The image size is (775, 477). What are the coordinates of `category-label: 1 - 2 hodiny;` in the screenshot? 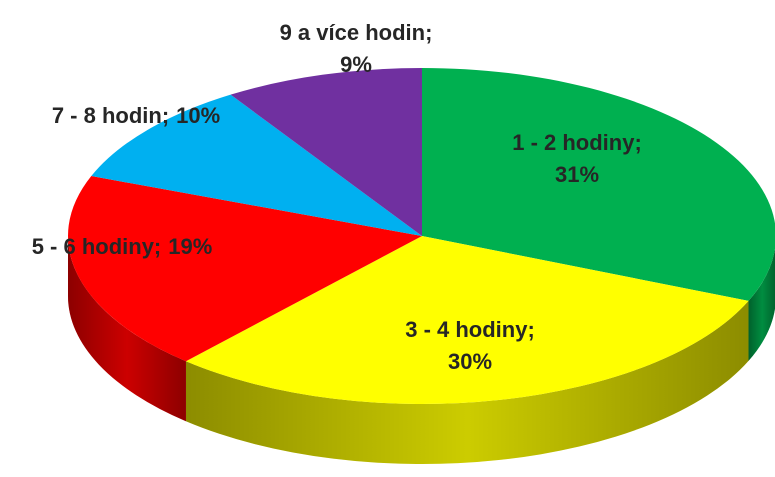 It's located at (577, 142).